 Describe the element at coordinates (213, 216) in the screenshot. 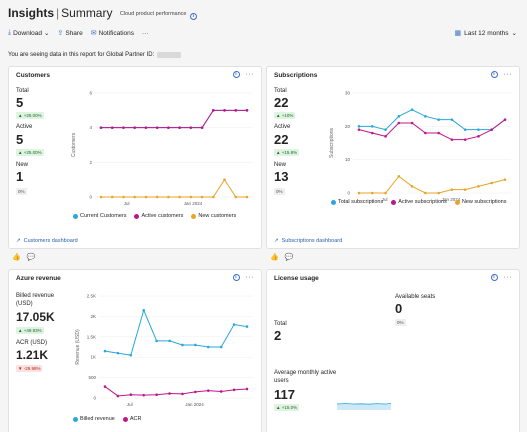

I see `legend-item: New customers` at that location.